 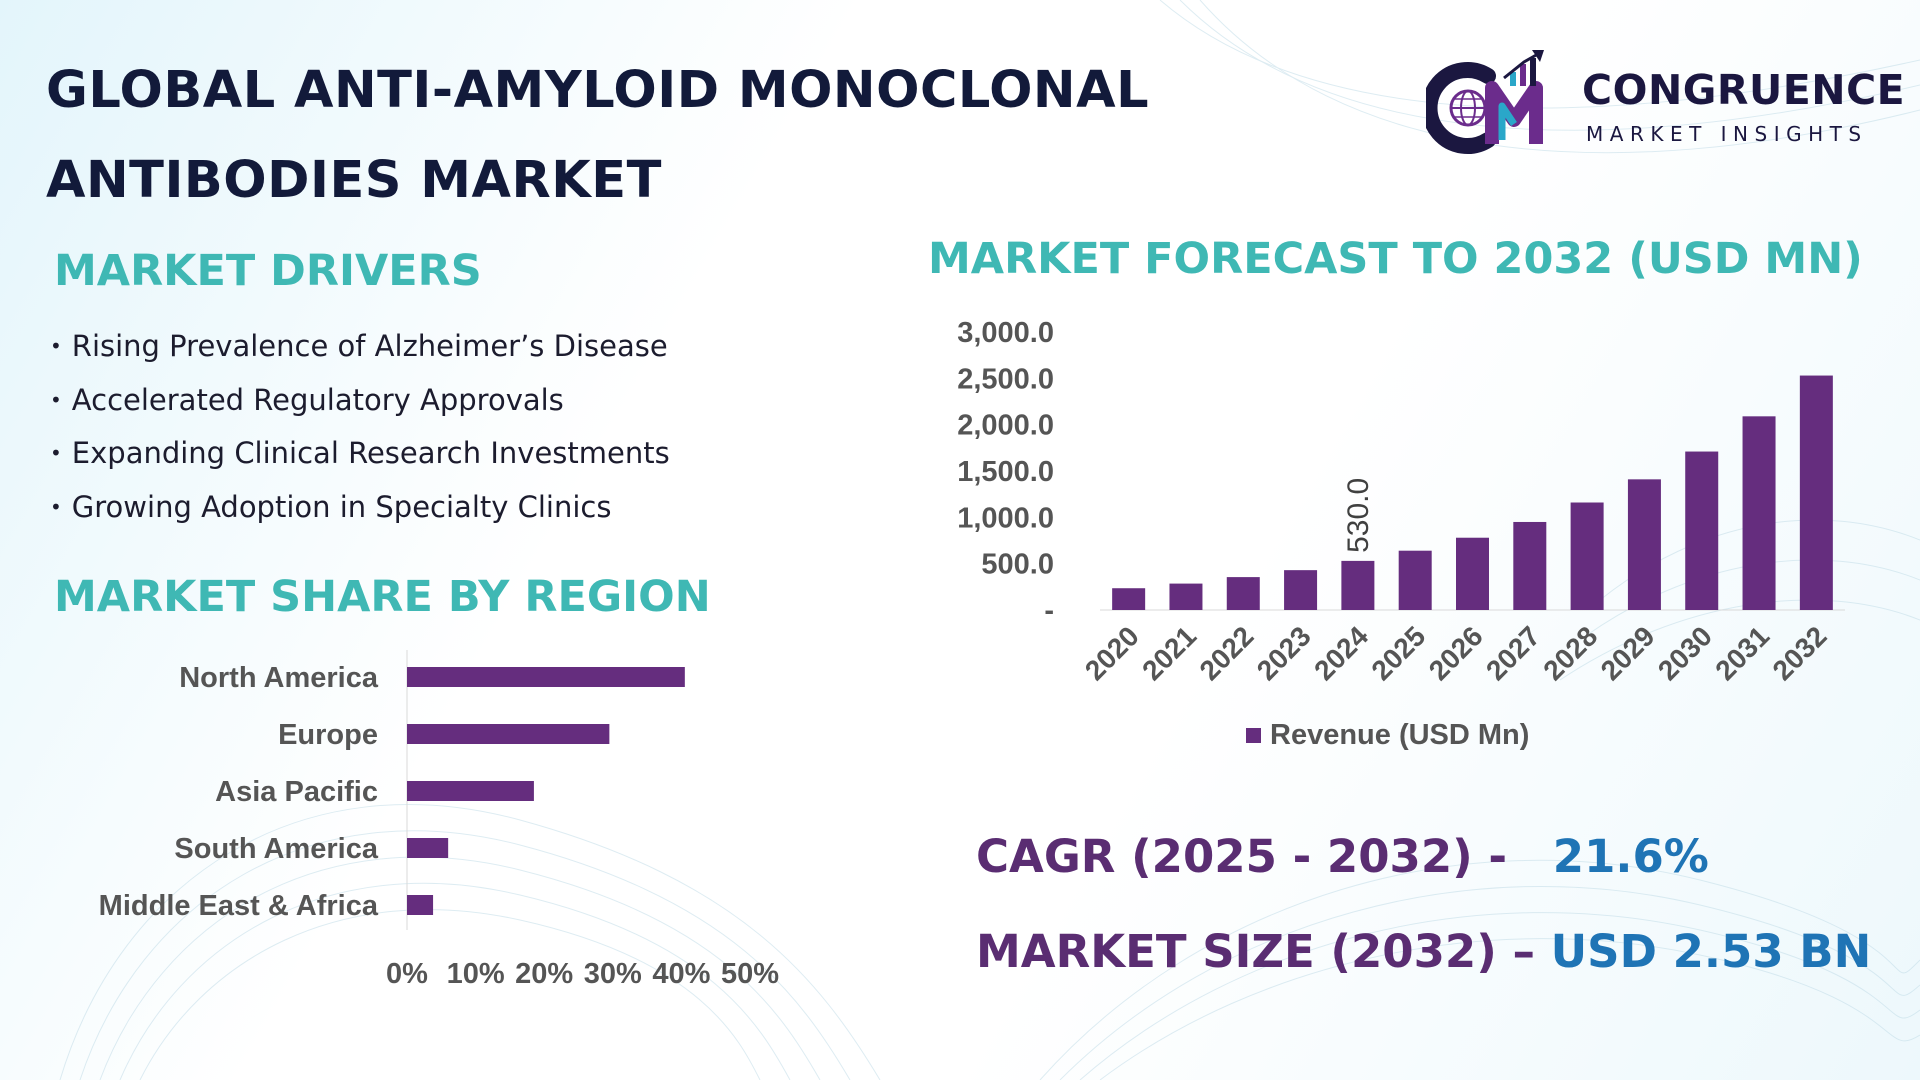 I want to click on market-size-stat: MARKET SIZE (2032) – USD 2.53 BN, so click(x=1423, y=951).